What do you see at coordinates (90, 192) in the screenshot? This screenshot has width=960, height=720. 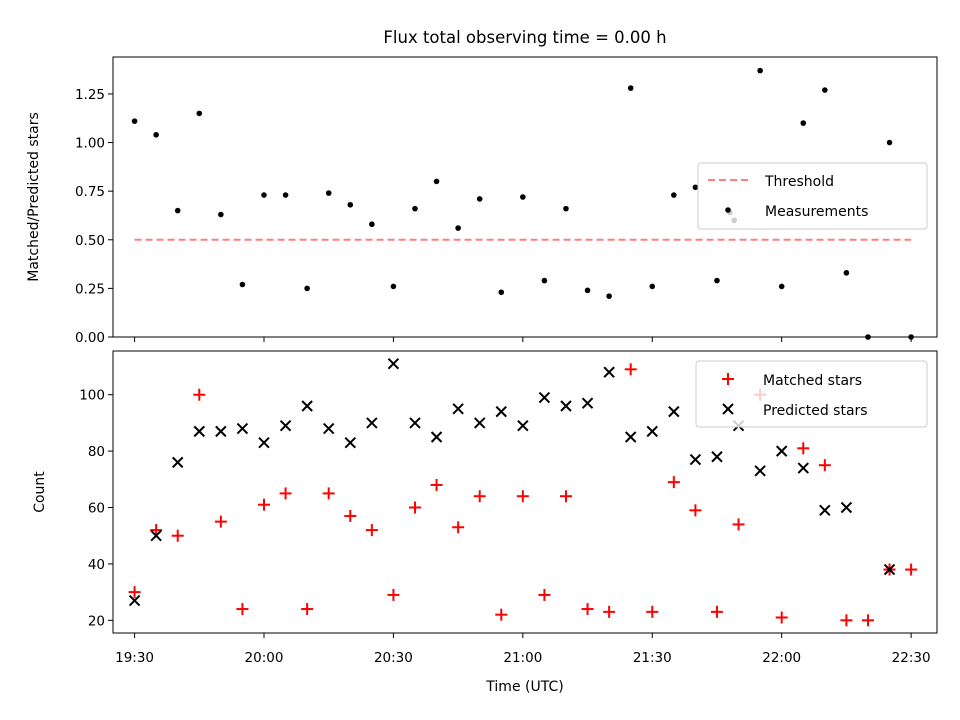 I see `ratio-y-tick-label: 0.75` at bounding box center [90, 192].